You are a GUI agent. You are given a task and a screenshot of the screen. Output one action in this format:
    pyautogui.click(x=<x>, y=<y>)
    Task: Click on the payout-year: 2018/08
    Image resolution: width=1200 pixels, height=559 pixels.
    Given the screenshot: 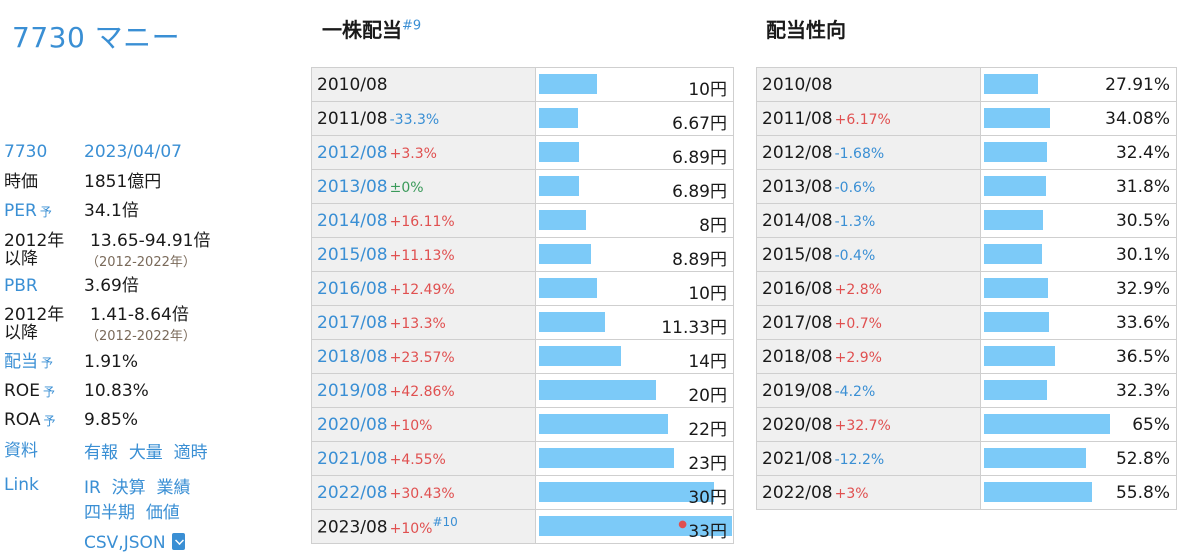 What is the action you would take?
    pyautogui.click(x=797, y=356)
    